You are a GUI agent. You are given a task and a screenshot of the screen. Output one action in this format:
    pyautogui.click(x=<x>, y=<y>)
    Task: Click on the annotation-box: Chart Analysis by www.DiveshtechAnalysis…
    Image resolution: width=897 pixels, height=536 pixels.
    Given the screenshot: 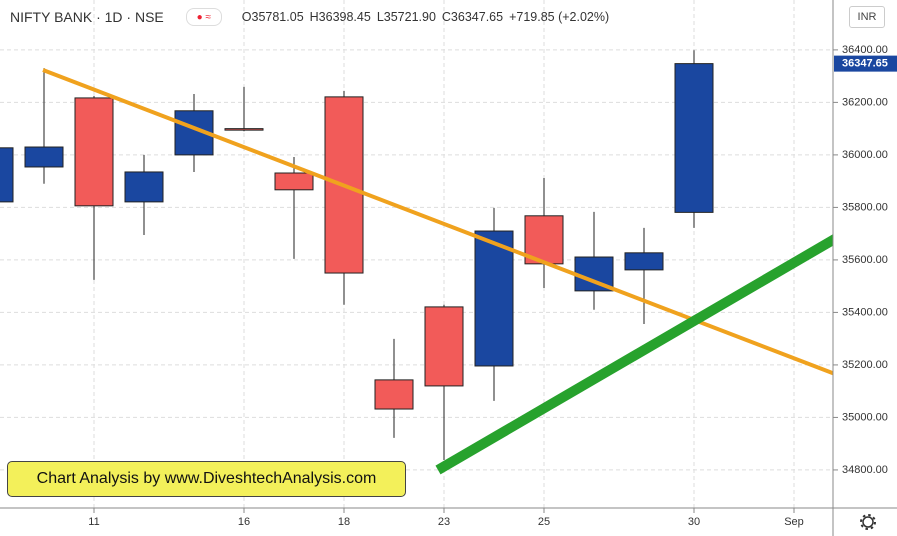 What is the action you would take?
    pyautogui.click(x=206, y=479)
    